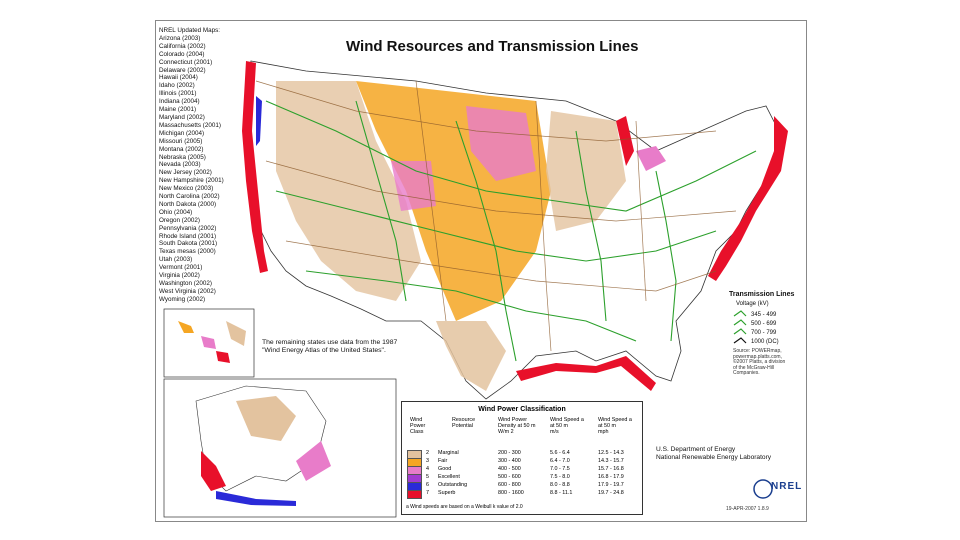 The height and width of the screenshot is (540, 960). What do you see at coordinates (517, 426) in the screenshot?
I see `header-line: Density at 50 m` at bounding box center [517, 426].